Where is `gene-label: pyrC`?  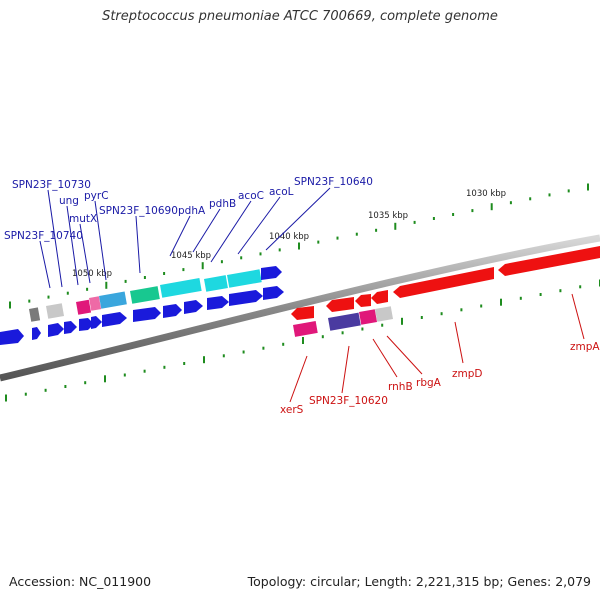
gene-label: pyrC is located at coordinates (96, 196).